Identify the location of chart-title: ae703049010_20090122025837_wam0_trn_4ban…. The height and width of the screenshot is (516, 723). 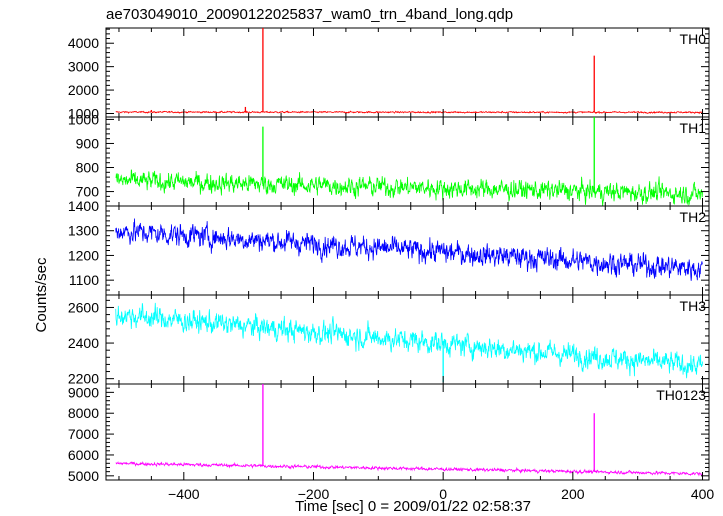
(309, 14).